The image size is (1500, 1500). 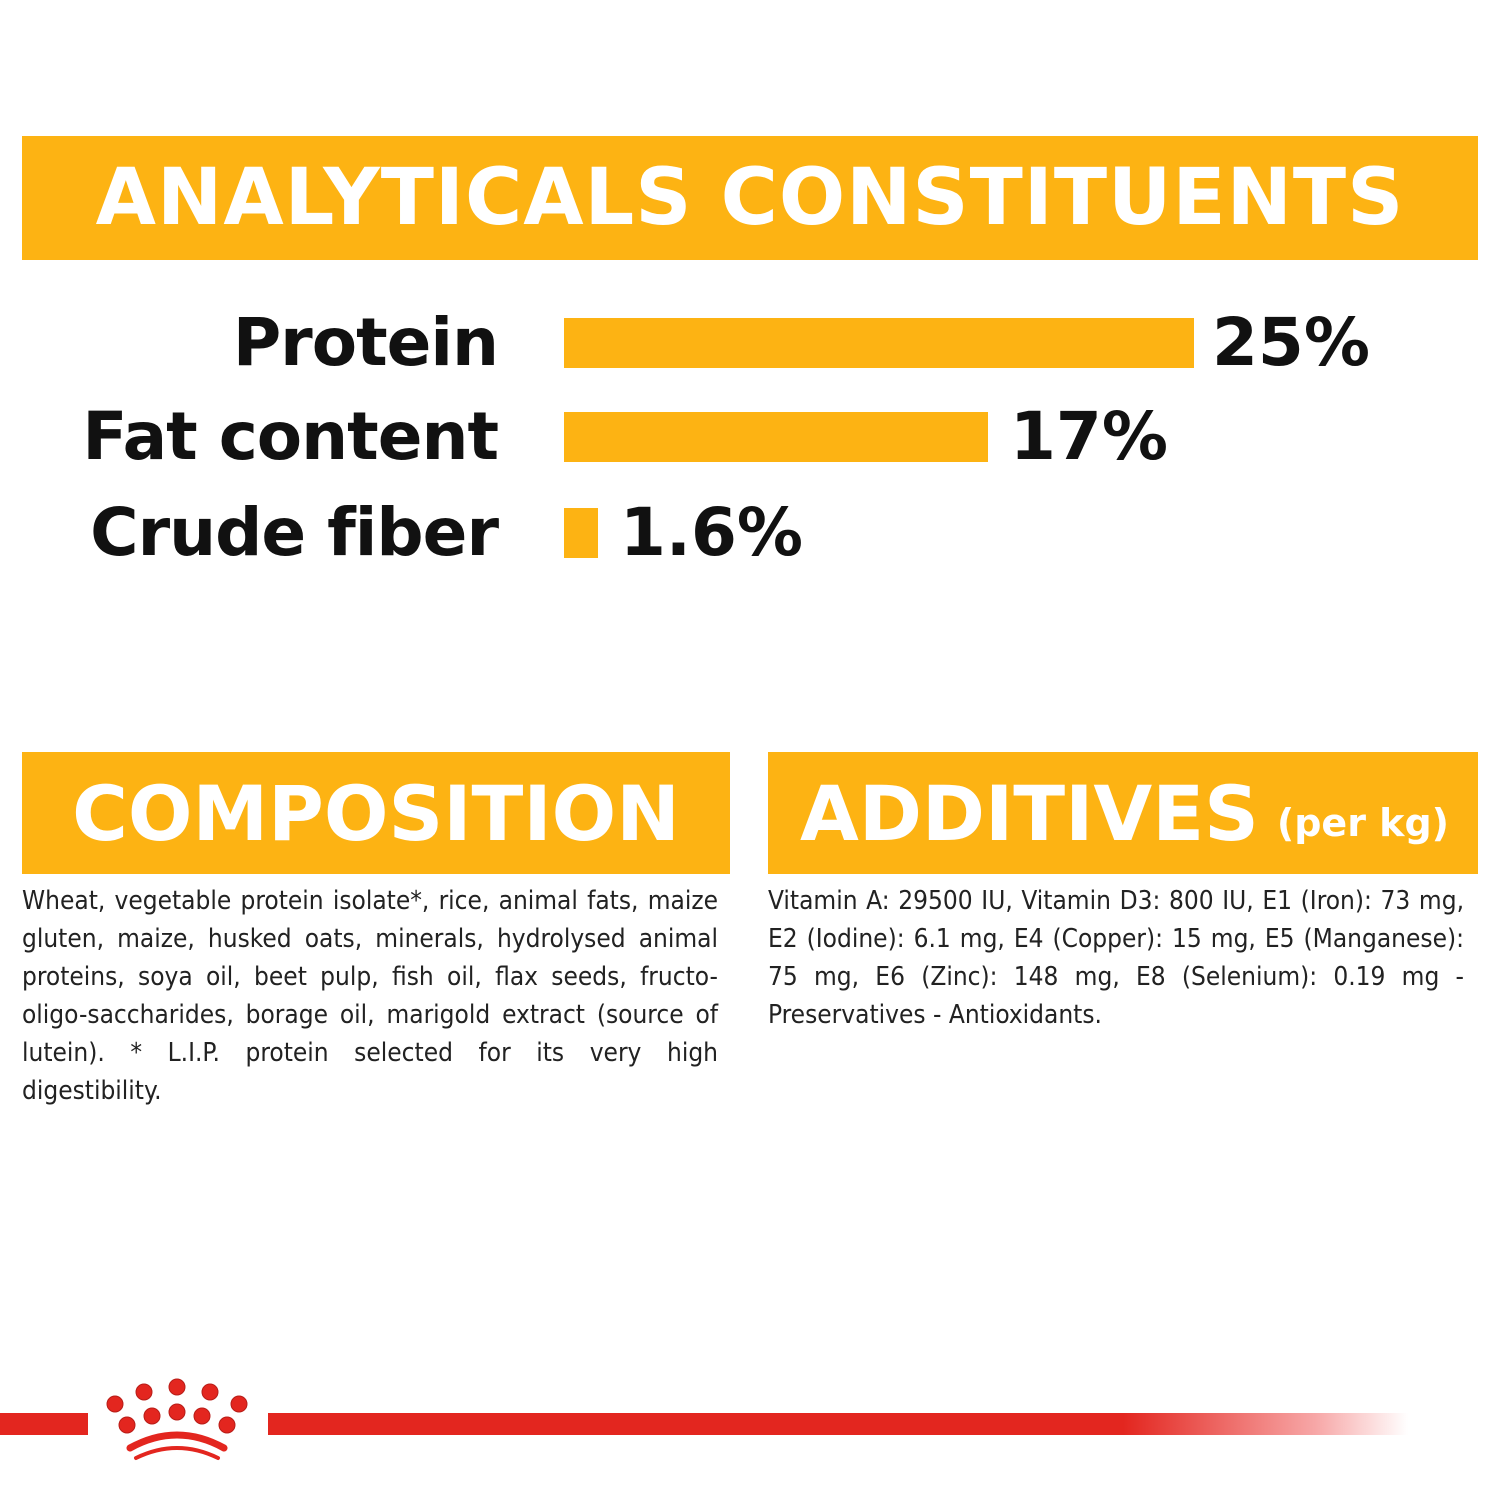 I want to click on constituent-value: 17%, so click(x=1089, y=436).